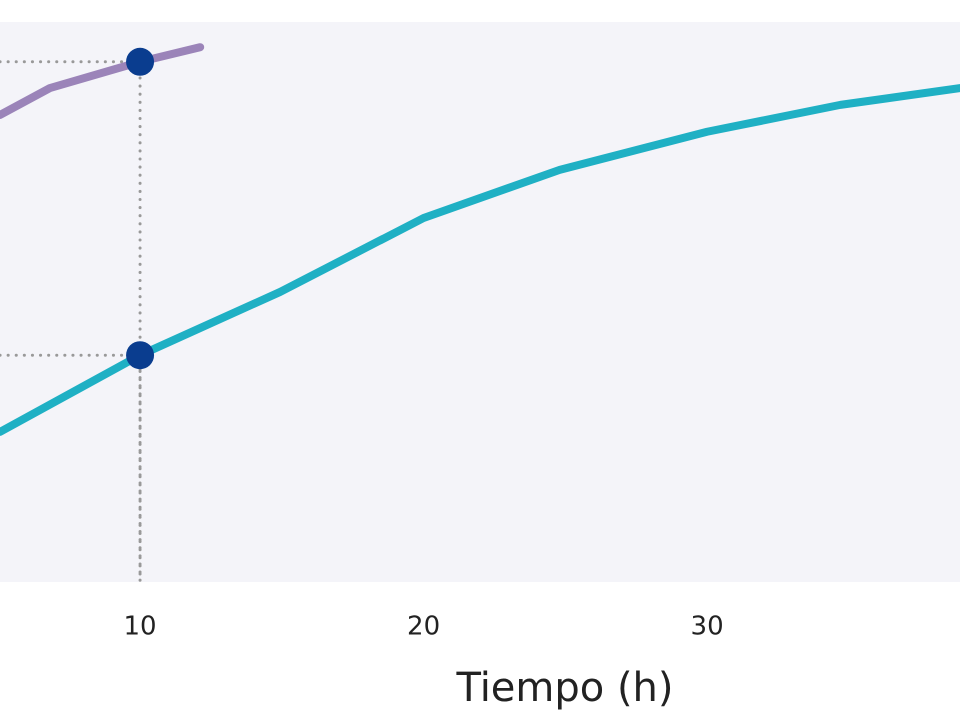  Describe the element at coordinates (140, 627) in the screenshot. I see `x-tick-label: 10` at that location.